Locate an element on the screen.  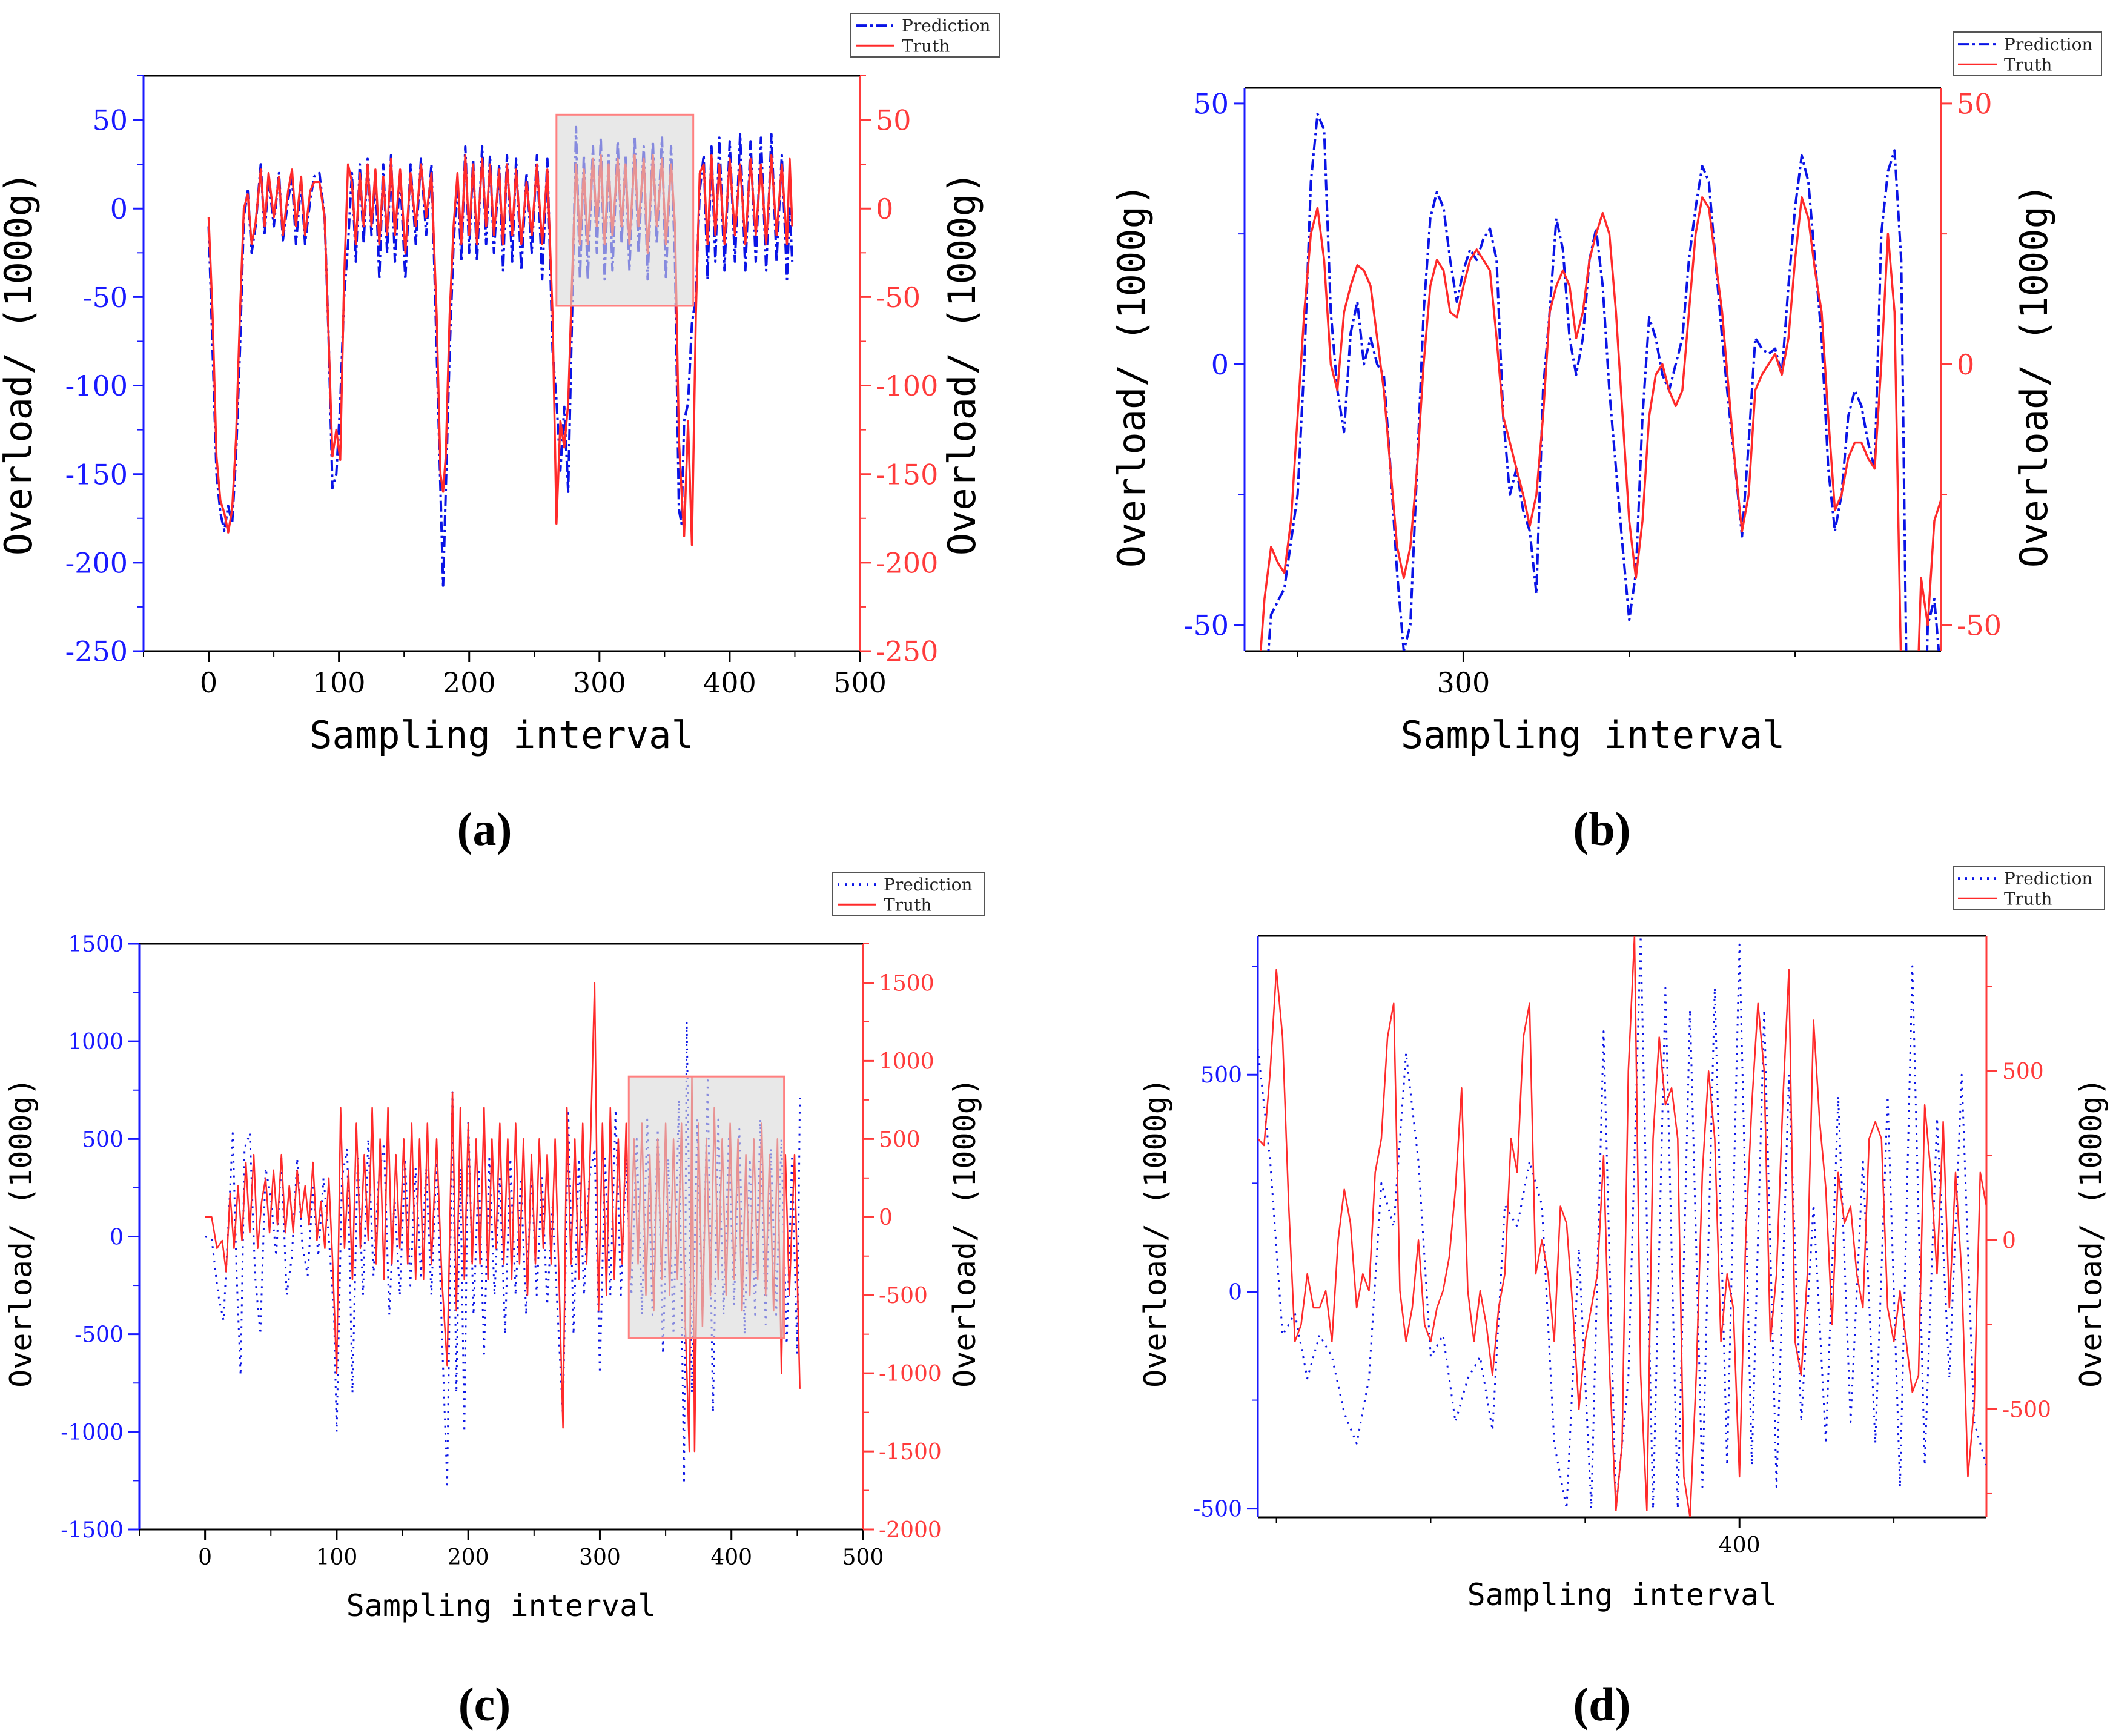
panel-c-legend-truth-label: Truth is located at coordinates (908, 905).